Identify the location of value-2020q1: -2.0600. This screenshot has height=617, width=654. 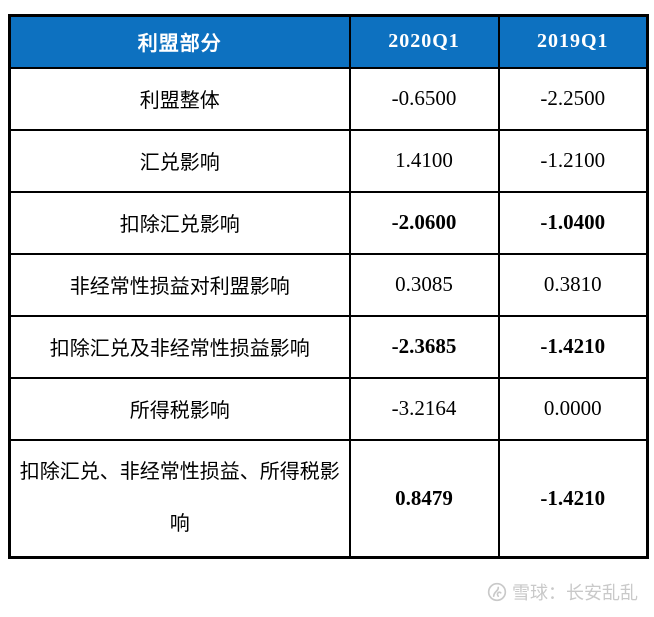
(424, 222).